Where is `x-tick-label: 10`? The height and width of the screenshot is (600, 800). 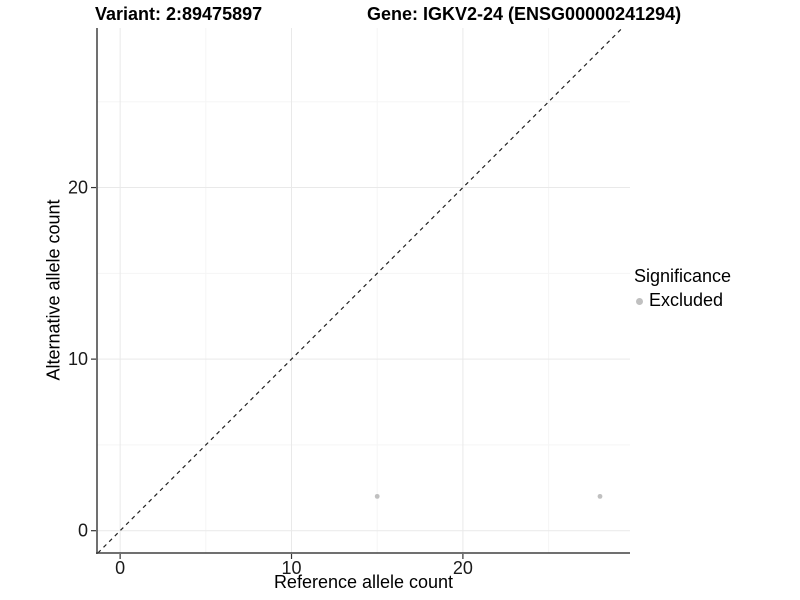
x-tick-label: 10 is located at coordinates (292, 568).